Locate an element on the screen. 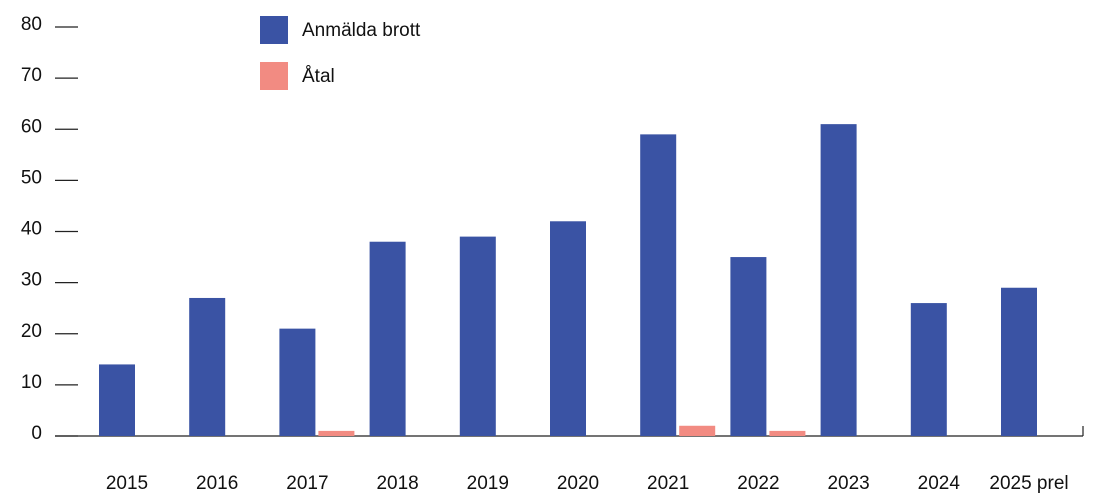 This screenshot has height=493, width=1101. y-tick-label: 10 is located at coordinates (31, 382).